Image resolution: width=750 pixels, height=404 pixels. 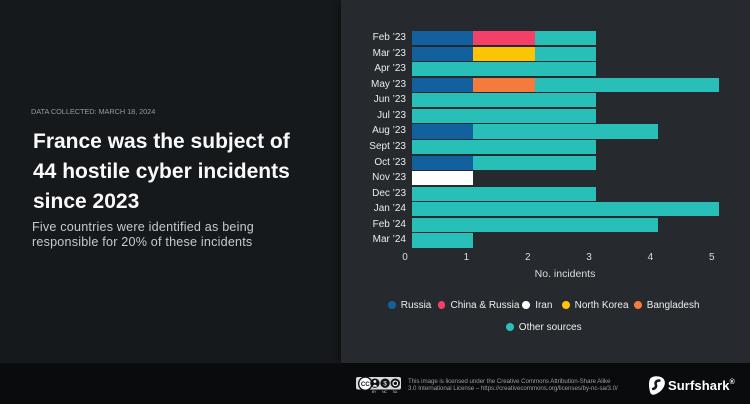 What do you see at coordinates (384, 391) in the screenshot?
I see `svg-text: NC` at bounding box center [384, 391].